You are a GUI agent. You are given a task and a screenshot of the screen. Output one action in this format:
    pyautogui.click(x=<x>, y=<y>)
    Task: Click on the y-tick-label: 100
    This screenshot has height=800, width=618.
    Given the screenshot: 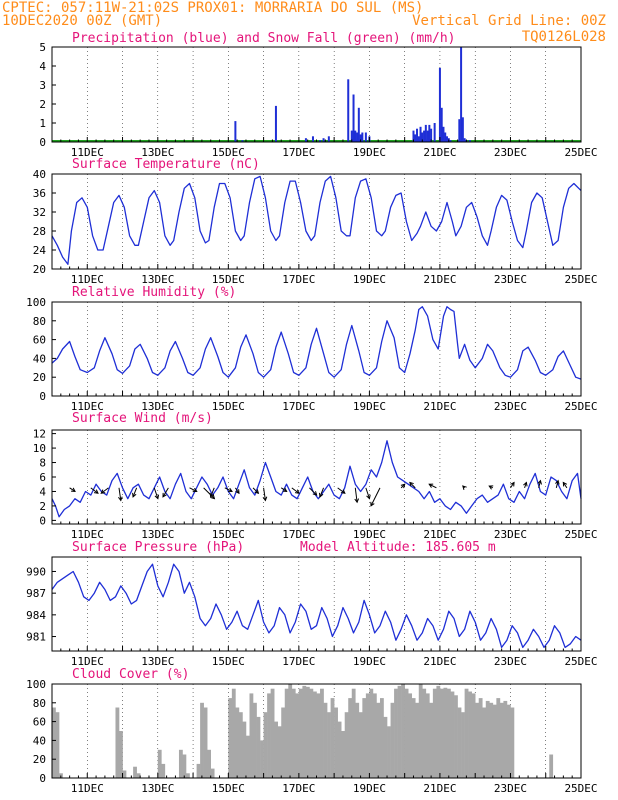 What is the action you would take?
    pyautogui.click(x=36, y=684)
    